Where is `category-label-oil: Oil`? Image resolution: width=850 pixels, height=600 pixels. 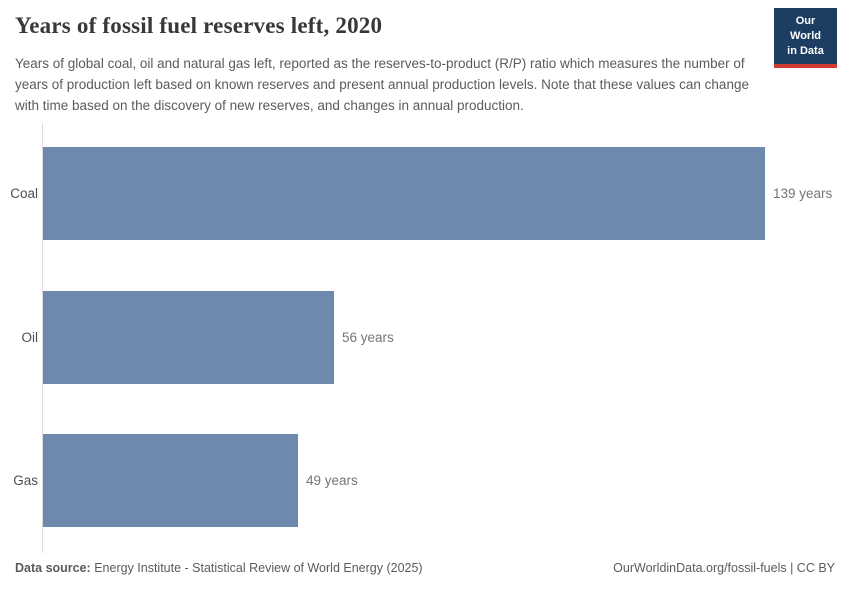
category-label-oil: Oil is located at coordinates (30, 337).